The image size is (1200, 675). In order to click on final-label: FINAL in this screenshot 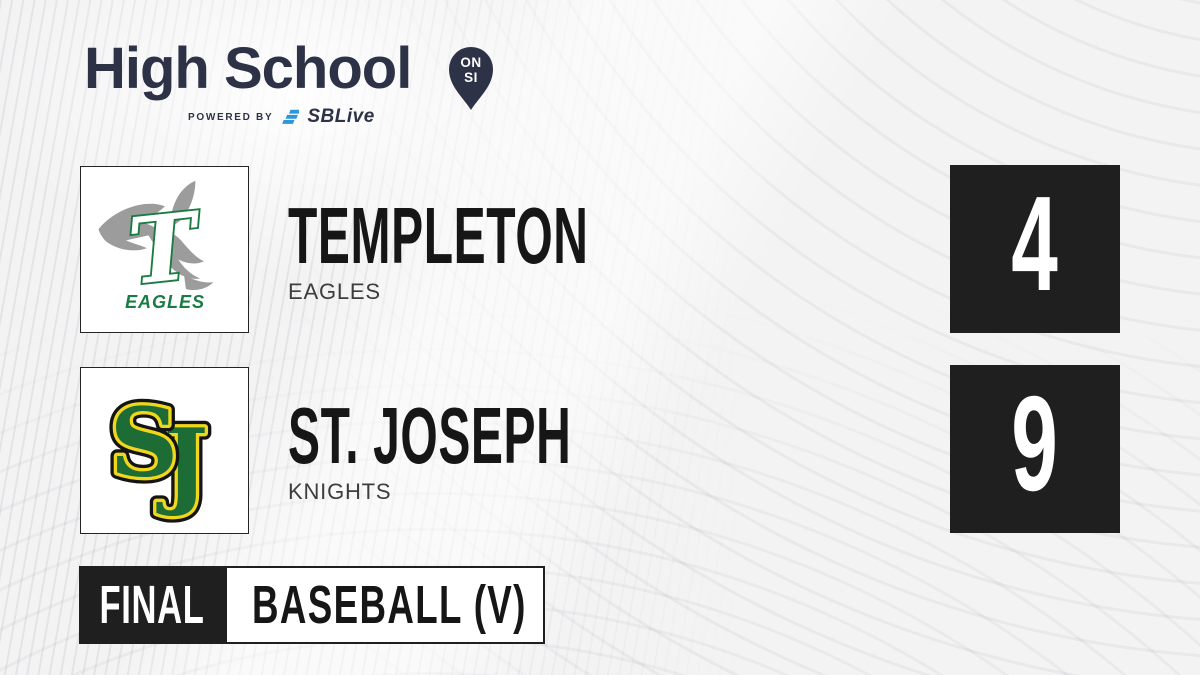, I will do `click(152, 605)`.